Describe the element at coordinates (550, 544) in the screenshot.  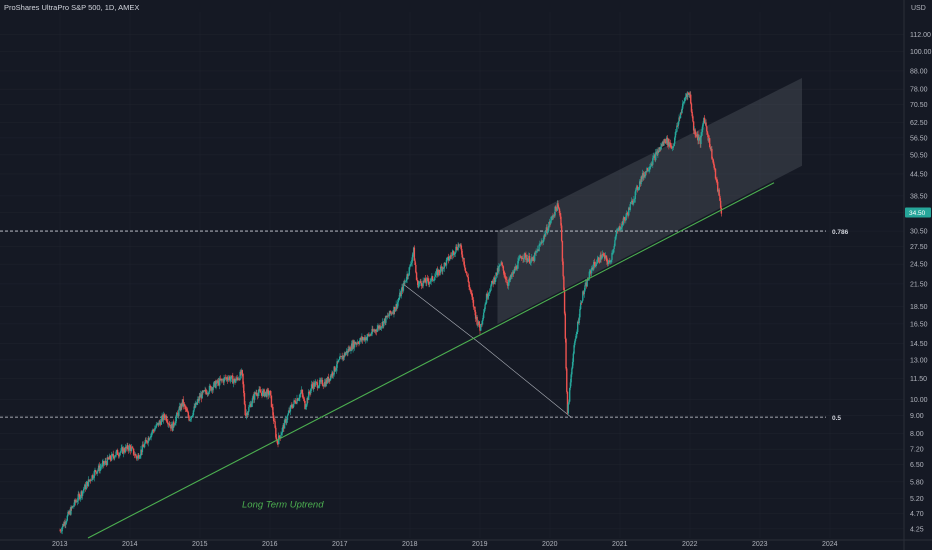
I see `x-tick-label: 2020` at that location.